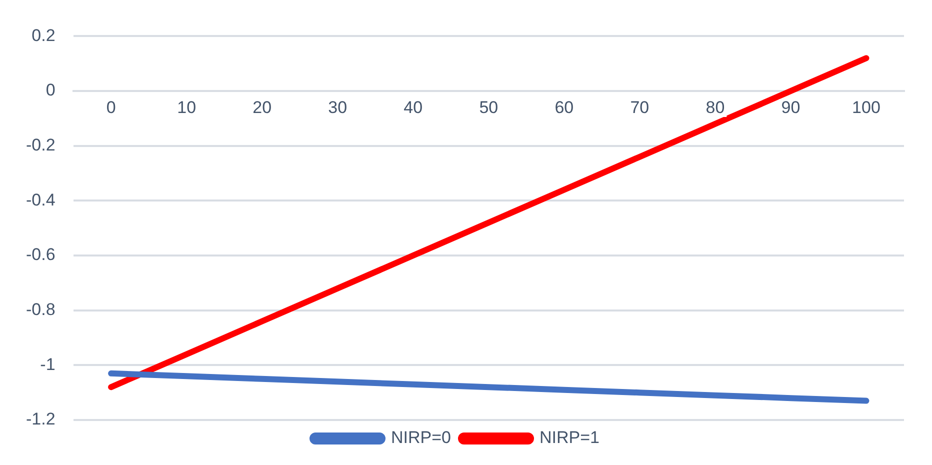 The image size is (932, 465). I want to click on x-tick-label: 30, so click(338, 108).